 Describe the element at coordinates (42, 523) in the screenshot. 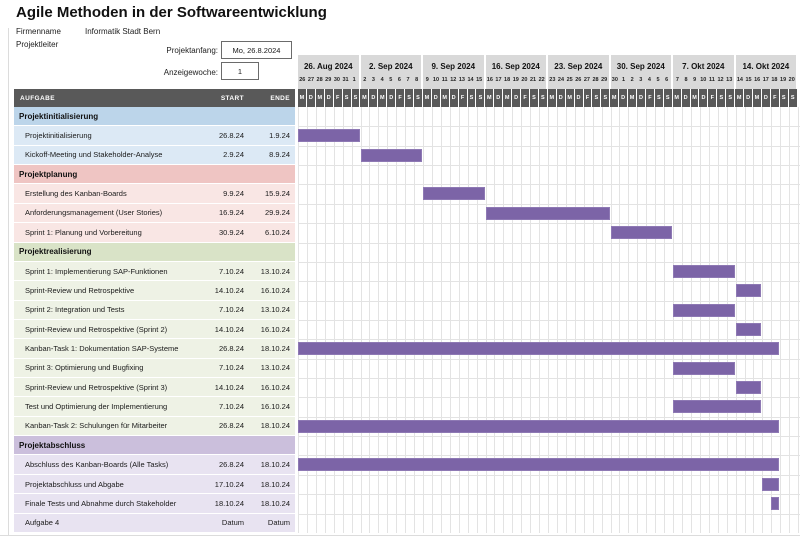

I see `task-name-cell: Aufgabe 4` at that location.